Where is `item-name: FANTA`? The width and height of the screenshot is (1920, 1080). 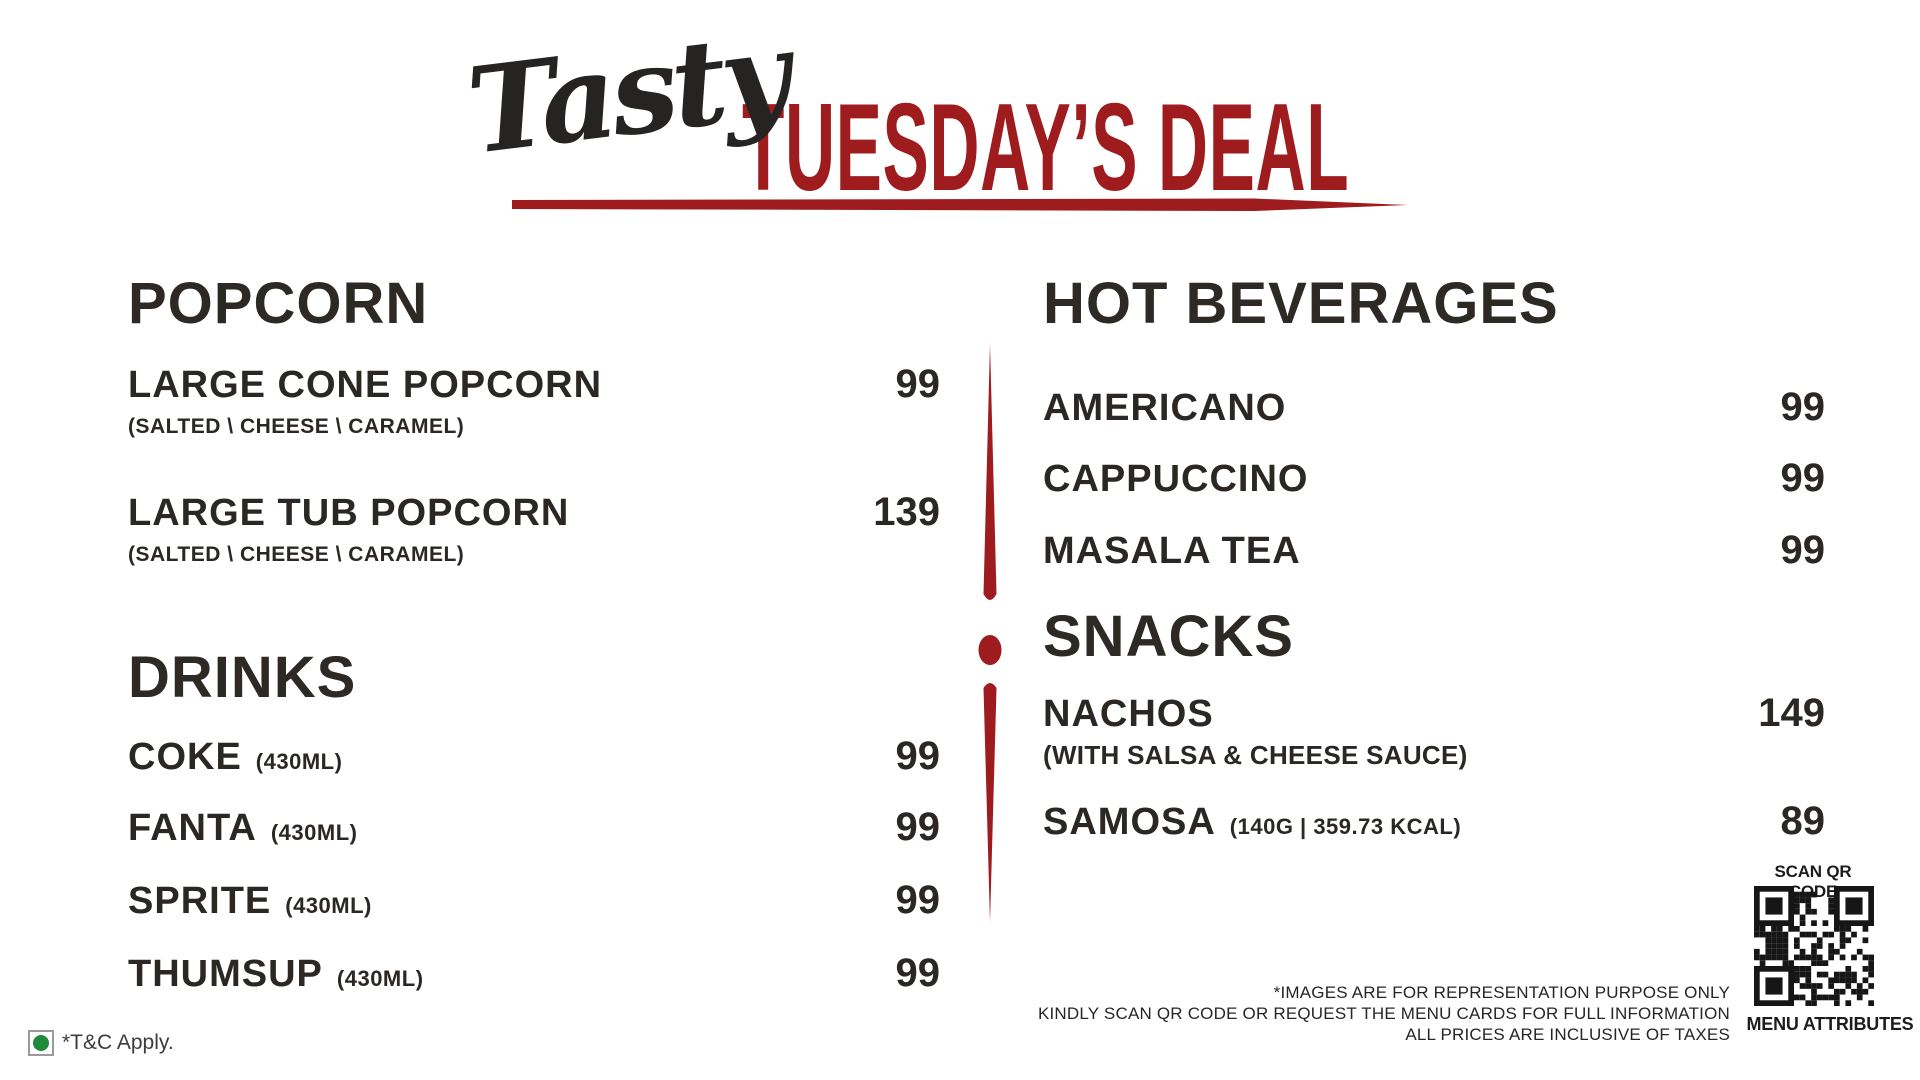 item-name: FANTA is located at coordinates (192, 828).